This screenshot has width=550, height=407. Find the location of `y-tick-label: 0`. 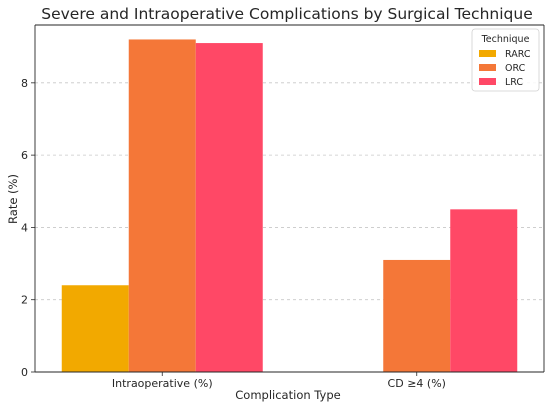

y-tick-label: 0 is located at coordinates (24, 372).